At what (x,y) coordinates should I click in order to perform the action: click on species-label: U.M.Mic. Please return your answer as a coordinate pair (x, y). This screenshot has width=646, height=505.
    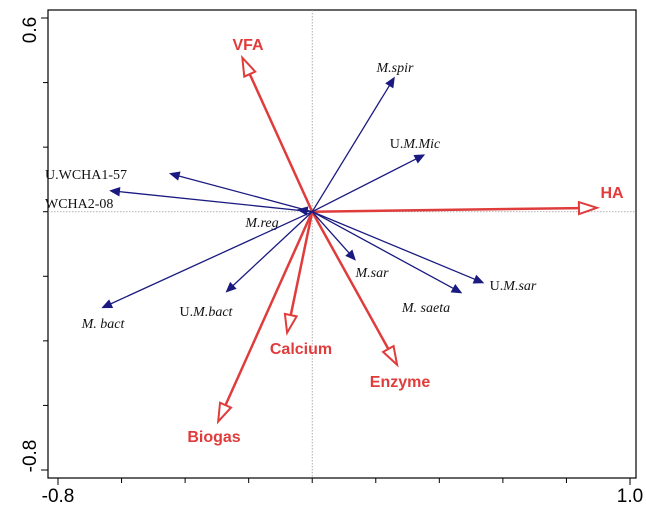
    Looking at the image, I should click on (415, 144).